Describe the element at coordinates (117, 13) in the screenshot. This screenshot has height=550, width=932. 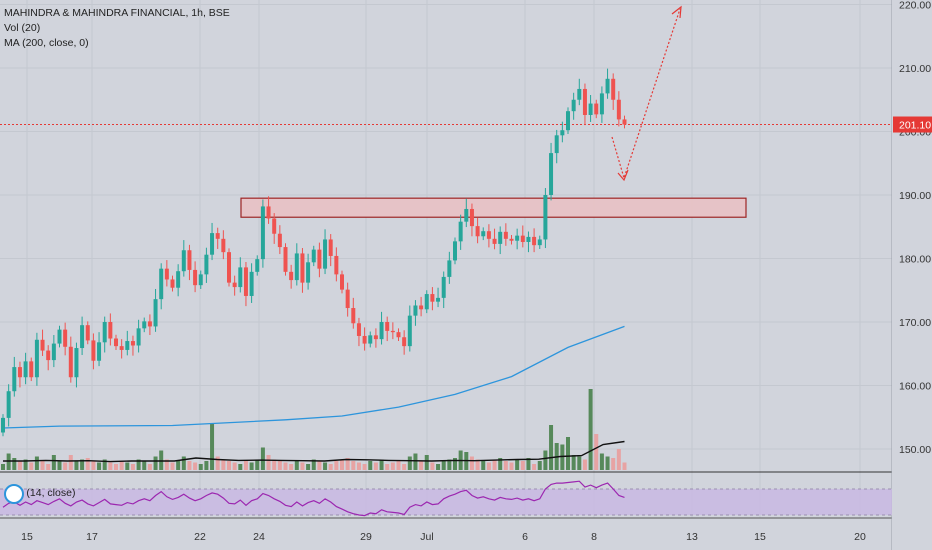
I see `symbol-title: MAHINDRA & MAHINDRA FINANCIAL, 1h, BSE` at that location.